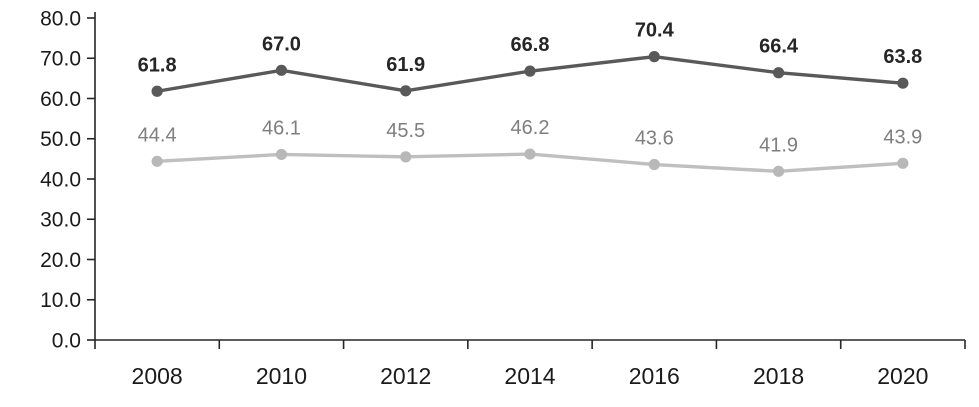  What do you see at coordinates (60, 300) in the screenshot?
I see `y-axis-tick-label: 10.0` at bounding box center [60, 300].